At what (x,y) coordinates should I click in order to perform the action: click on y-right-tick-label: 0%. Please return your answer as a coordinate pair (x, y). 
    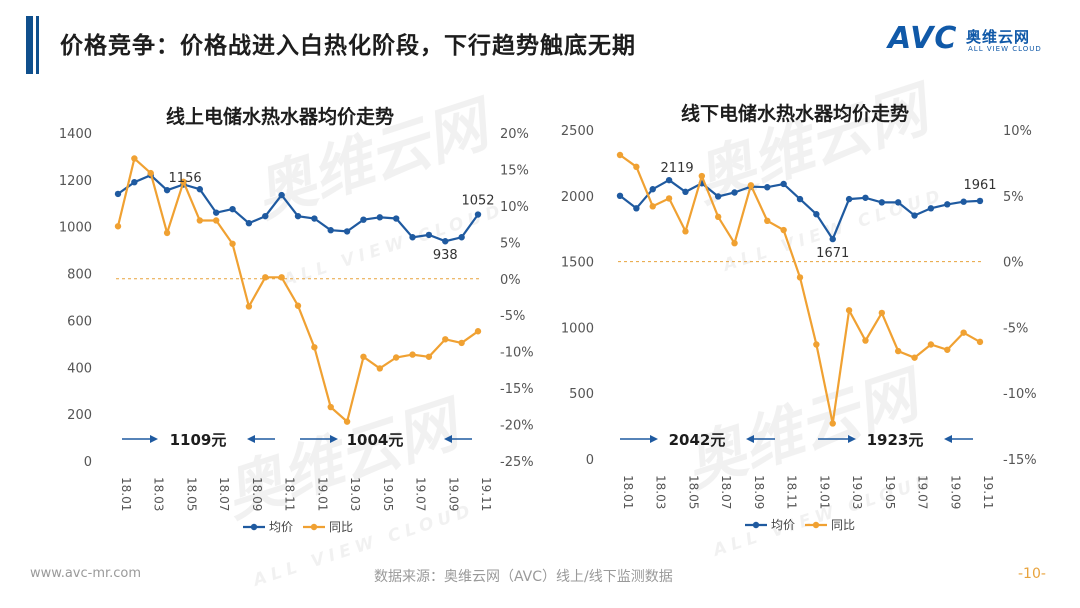
    Looking at the image, I should click on (1013, 263).